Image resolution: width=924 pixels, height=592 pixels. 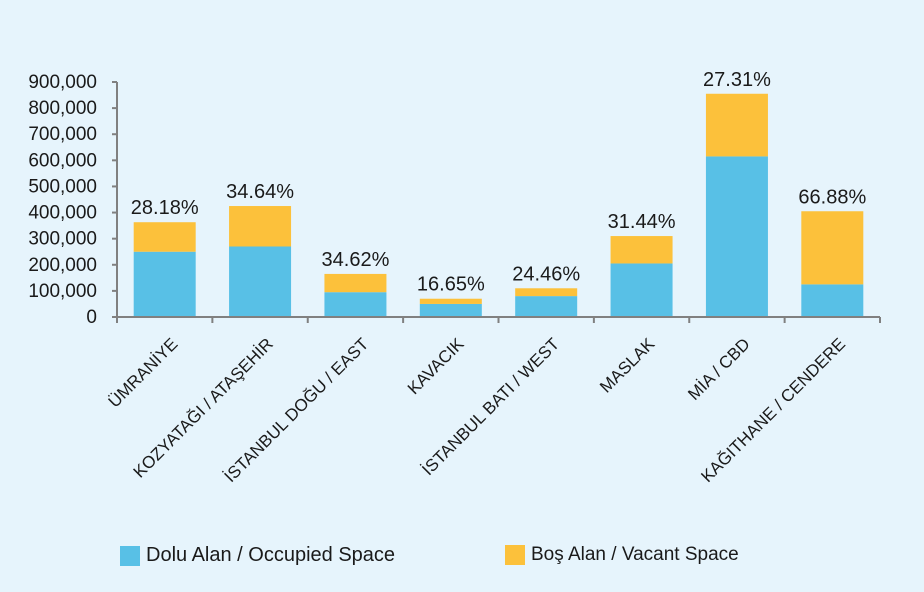 What do you see at coordinates (719, 369) in the screenshot?
I see `x-tick-label-6: MİA / CBD` at bounding box center [719, 369].